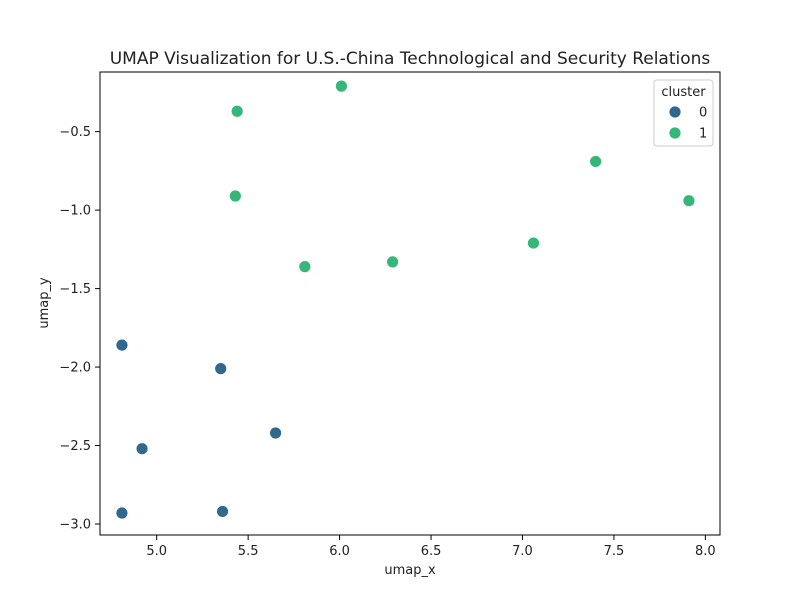  What do you see at coordinates (75, 446) in the screenshot?
I see `y-tick-label: −2.5` at bounding box center [75, 446].